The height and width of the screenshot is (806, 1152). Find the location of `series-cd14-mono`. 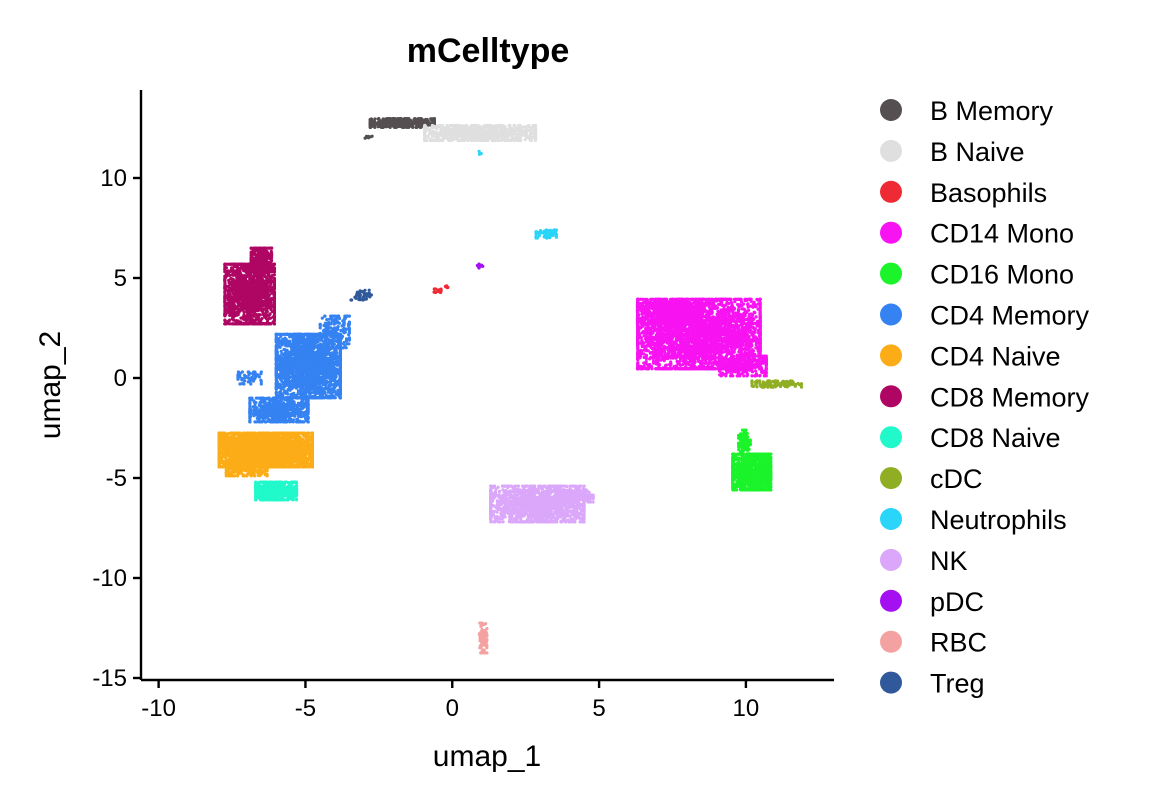

series-cd14-mono is located at coordinates (701, 337).